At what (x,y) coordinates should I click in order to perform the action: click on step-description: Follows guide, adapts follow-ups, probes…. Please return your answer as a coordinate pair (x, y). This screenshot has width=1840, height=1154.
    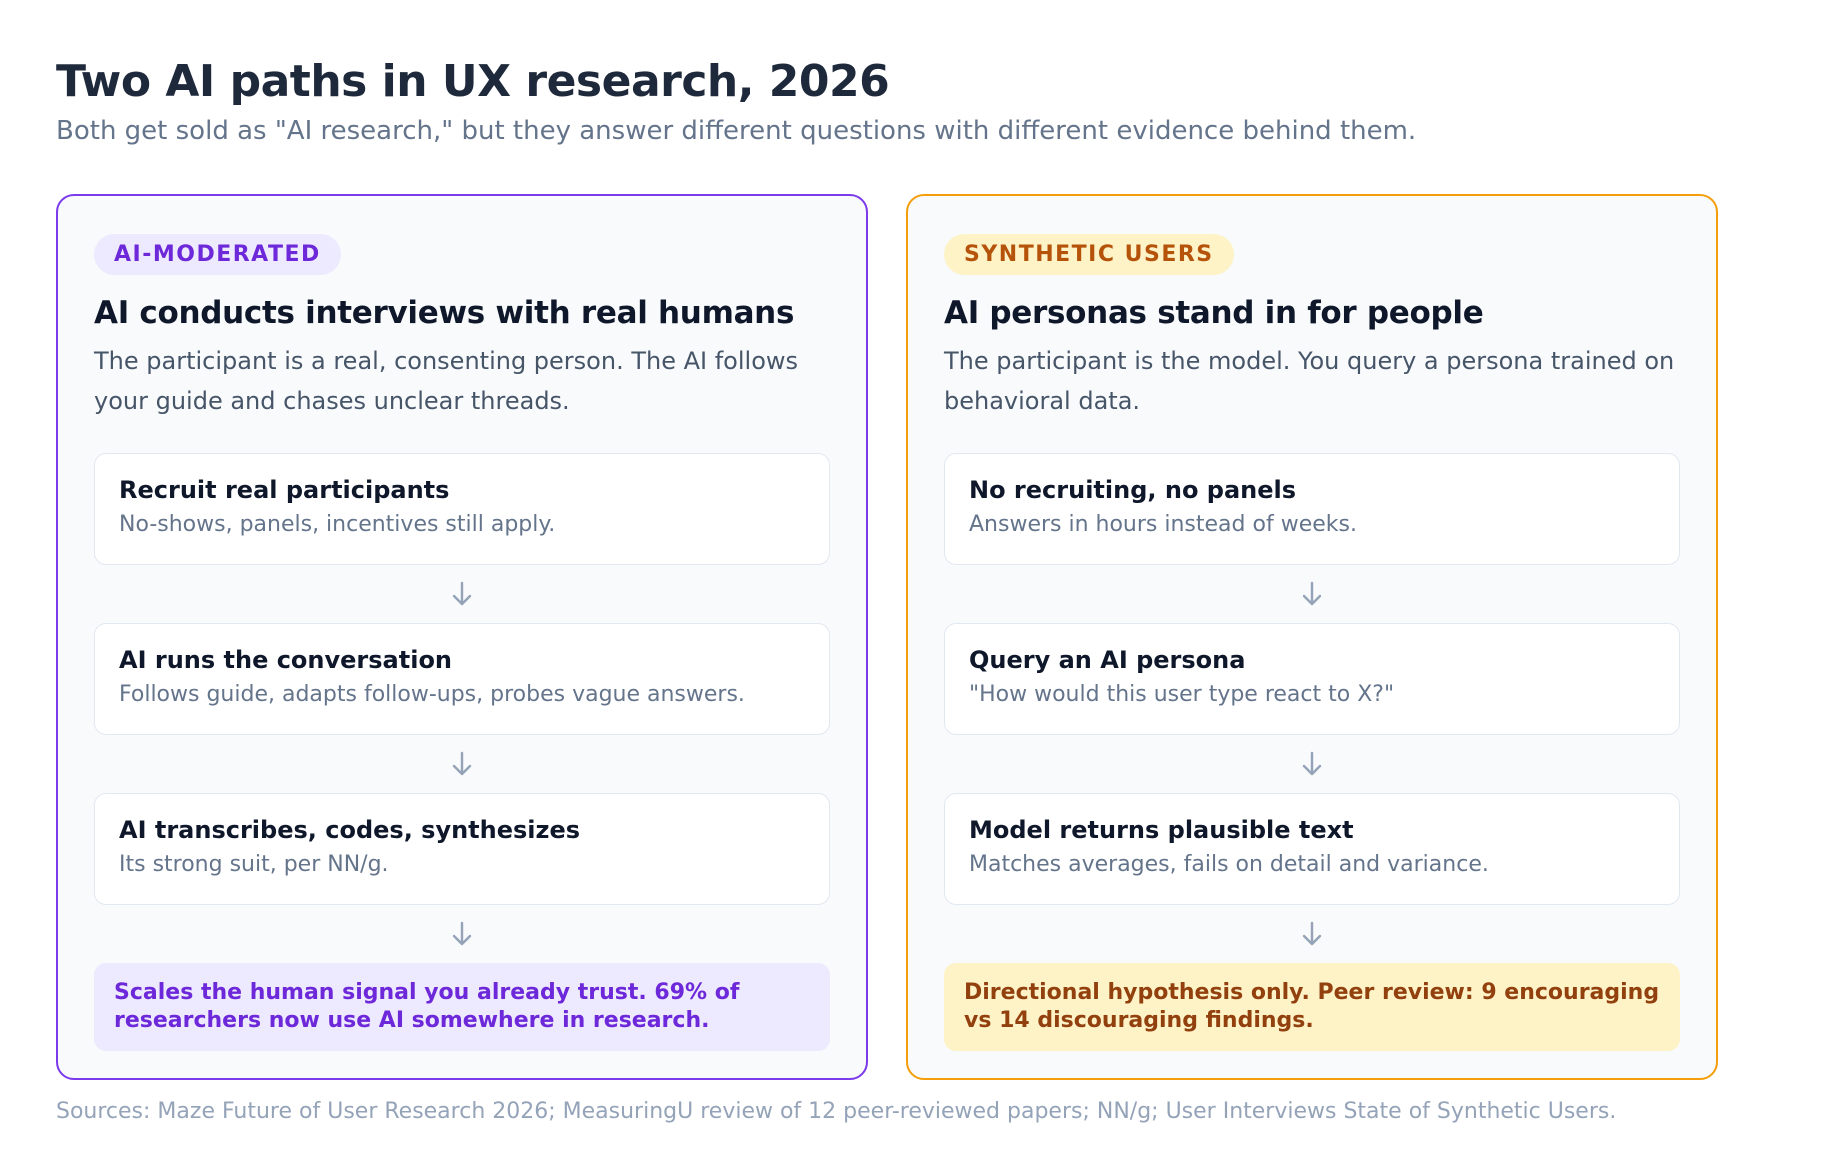
    Looking at the image, I should click on (432, 694).